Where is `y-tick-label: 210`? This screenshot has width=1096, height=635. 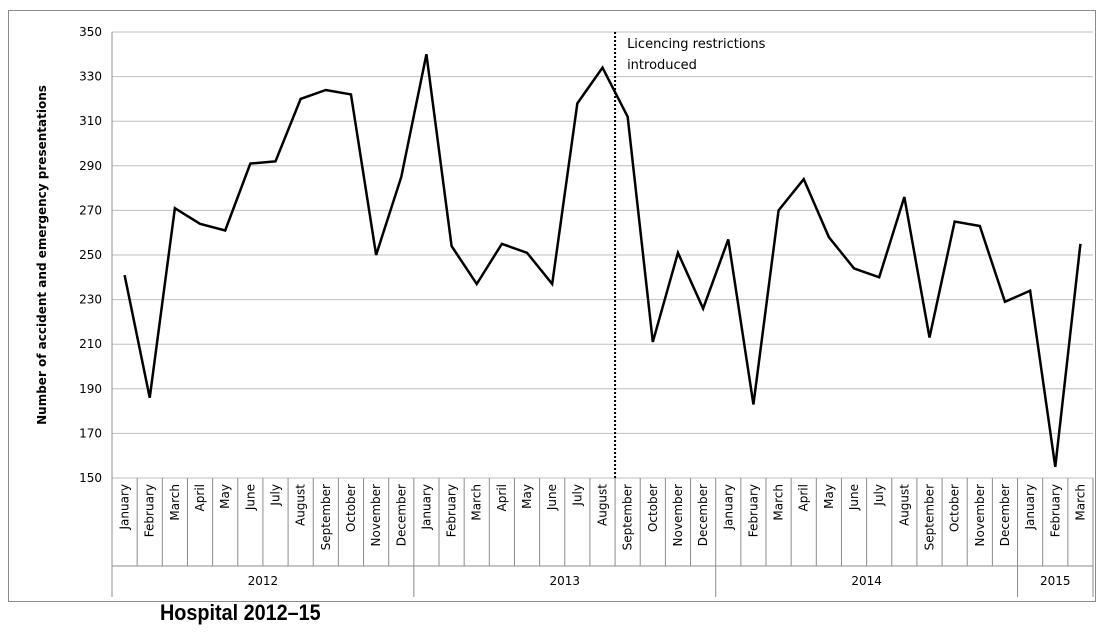 y-tick-label: 210 is located at coordinates (90, 344).